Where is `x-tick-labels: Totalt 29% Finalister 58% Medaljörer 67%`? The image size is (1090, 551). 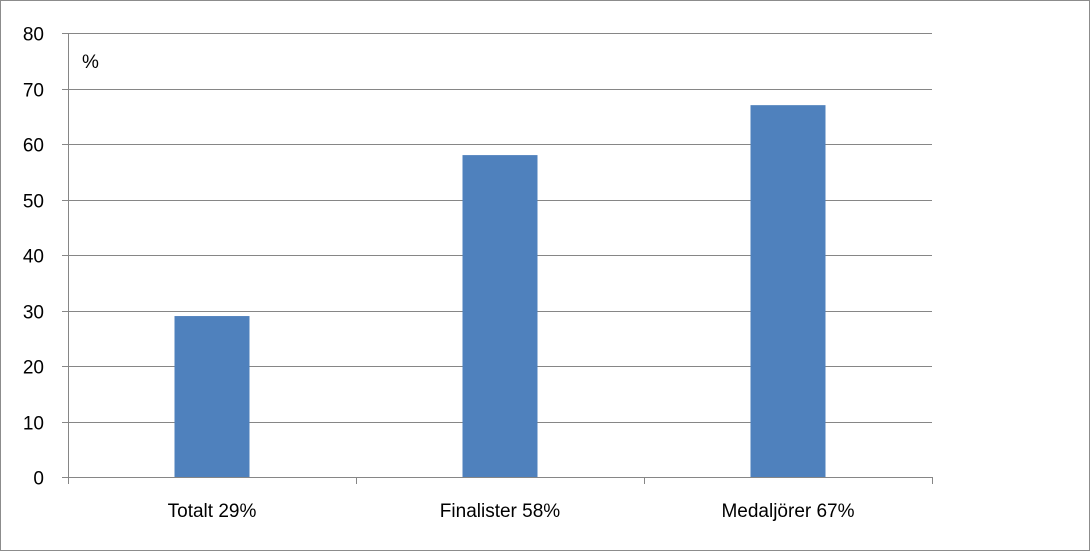 x-tick-labels: Totalt 29% Finalister 58% Medaljörer 67% is located at coordinates (511, 511).